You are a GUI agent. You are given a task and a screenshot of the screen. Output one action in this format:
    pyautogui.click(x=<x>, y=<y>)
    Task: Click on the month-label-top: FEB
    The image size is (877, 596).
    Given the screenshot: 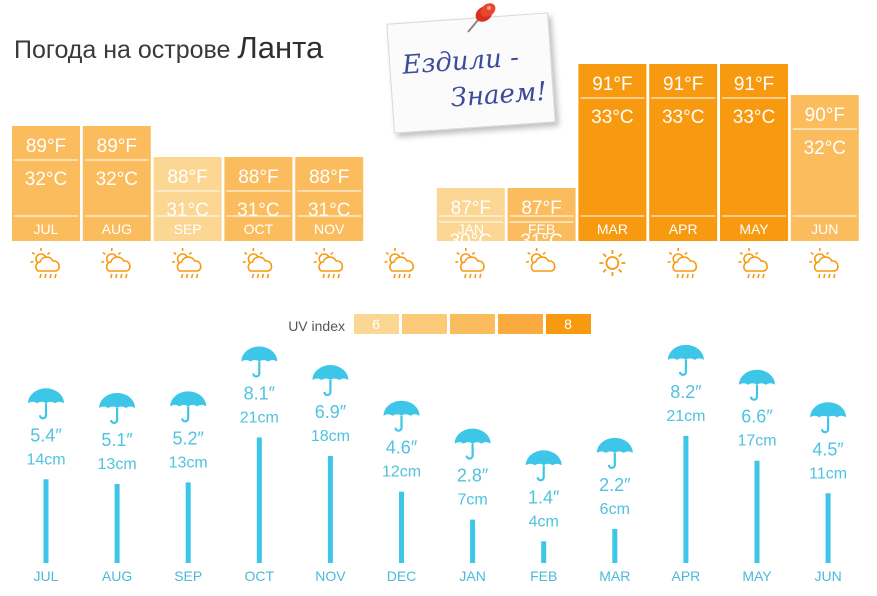 What is the action you would take?
    pyautogui.click(x=541, y=229)
    